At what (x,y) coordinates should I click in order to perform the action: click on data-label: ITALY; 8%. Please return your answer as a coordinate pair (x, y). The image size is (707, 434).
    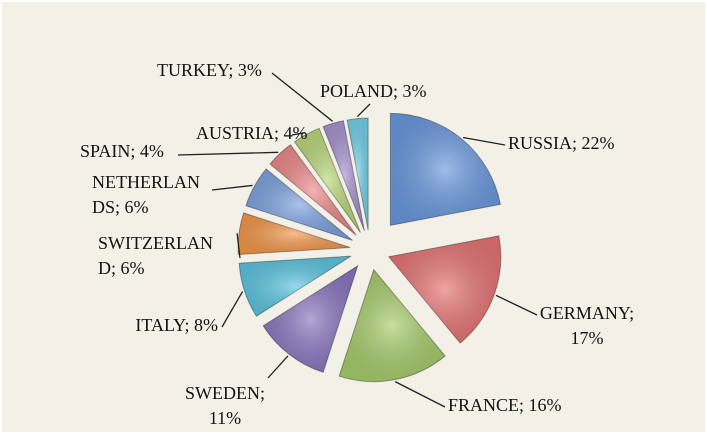
    Looking at the image, I should click on (176, 325).